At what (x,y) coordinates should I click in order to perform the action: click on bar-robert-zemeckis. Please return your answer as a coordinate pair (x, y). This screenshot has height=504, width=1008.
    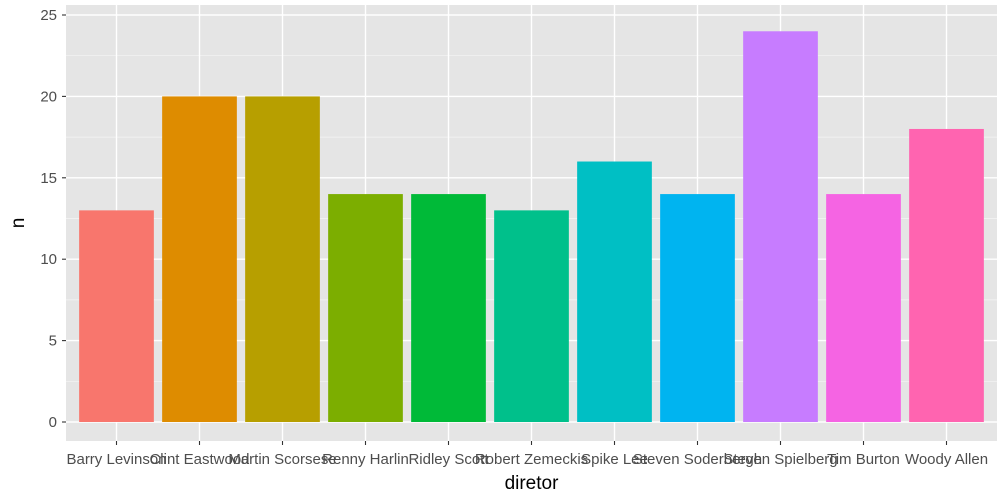
    Looking at the image, I should click on (531, 316).